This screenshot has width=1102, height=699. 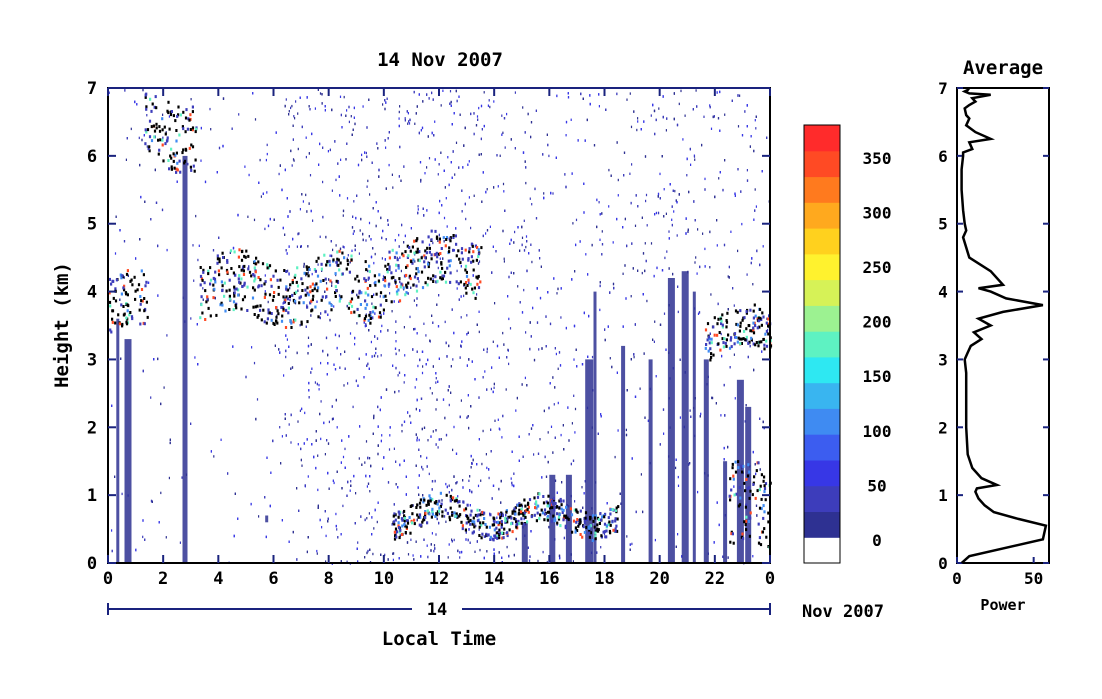 What do you see at coordinates (439, 639) in the screenshot?
I see `x-axis-label: Local Time` at bounding box center [439, 639].